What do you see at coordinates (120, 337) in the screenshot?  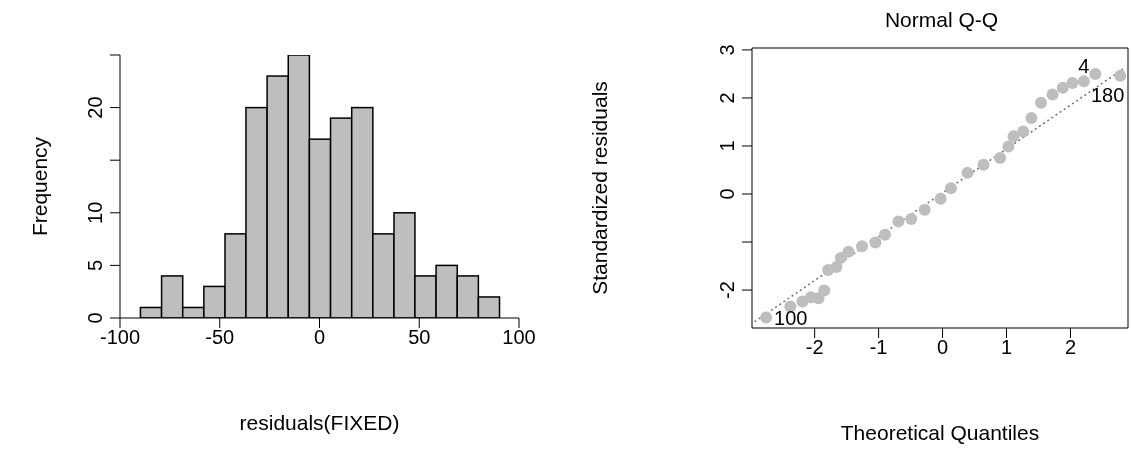 I see `x-tick-label: -100` at bounding box center [120, 337].